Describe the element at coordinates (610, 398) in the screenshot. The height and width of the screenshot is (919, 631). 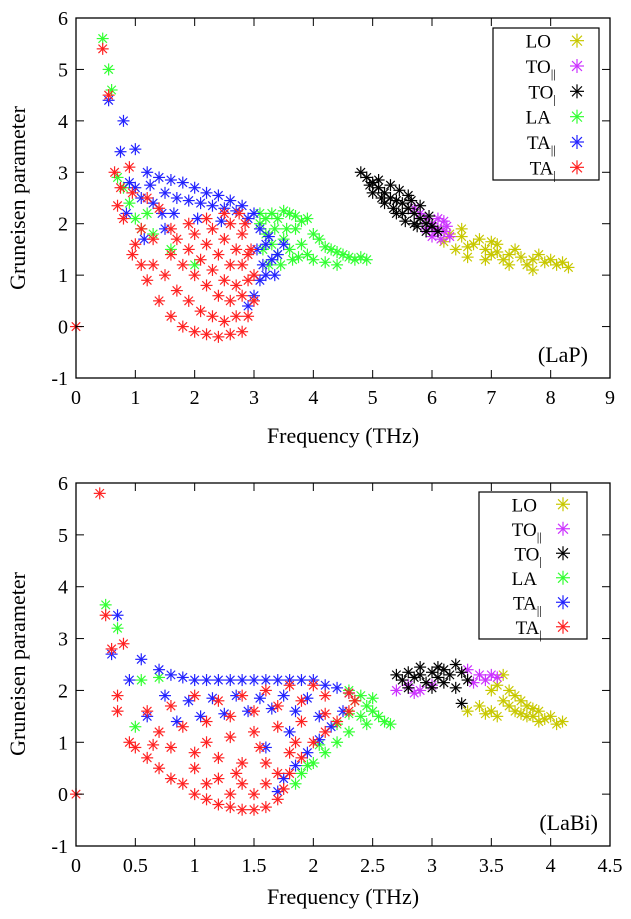
I see `x-tick-label: 9` at that location.